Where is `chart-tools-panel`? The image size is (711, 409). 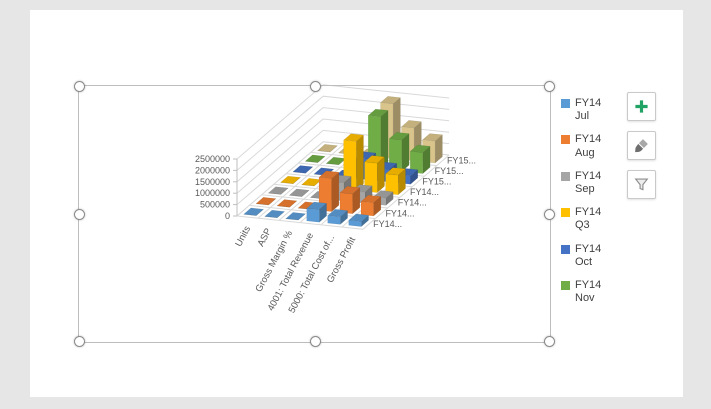 chart-tools-panel is located at coordinates (641, 145).